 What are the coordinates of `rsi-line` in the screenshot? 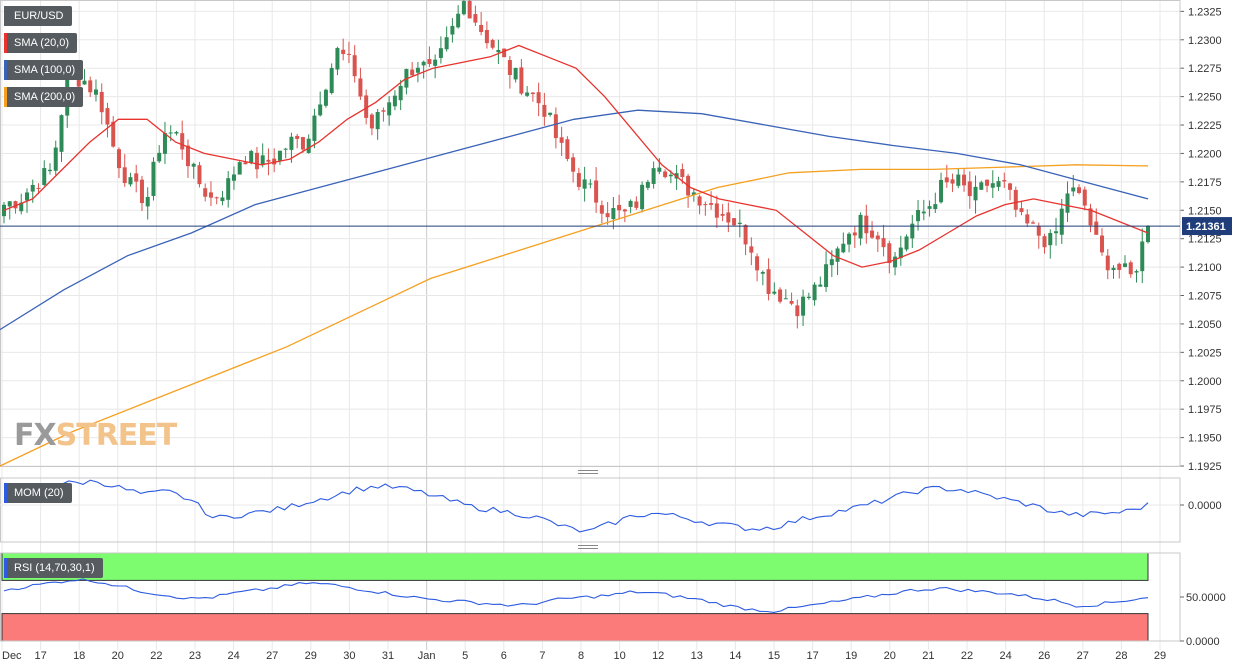 It's located at (576, 595).